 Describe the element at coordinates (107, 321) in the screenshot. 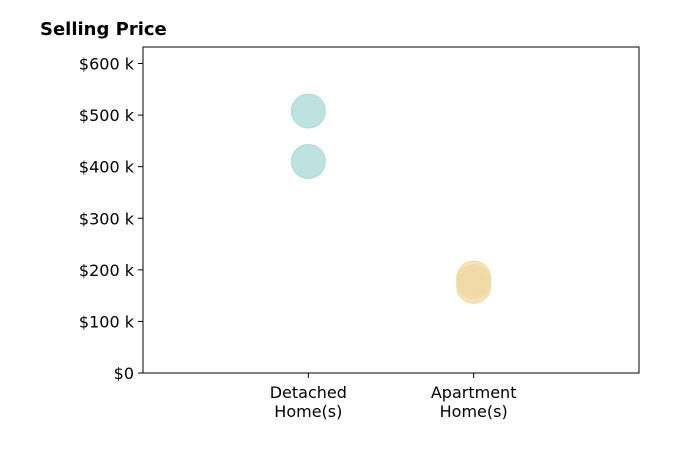

I see `y-tick-label: $100 k` at that location.